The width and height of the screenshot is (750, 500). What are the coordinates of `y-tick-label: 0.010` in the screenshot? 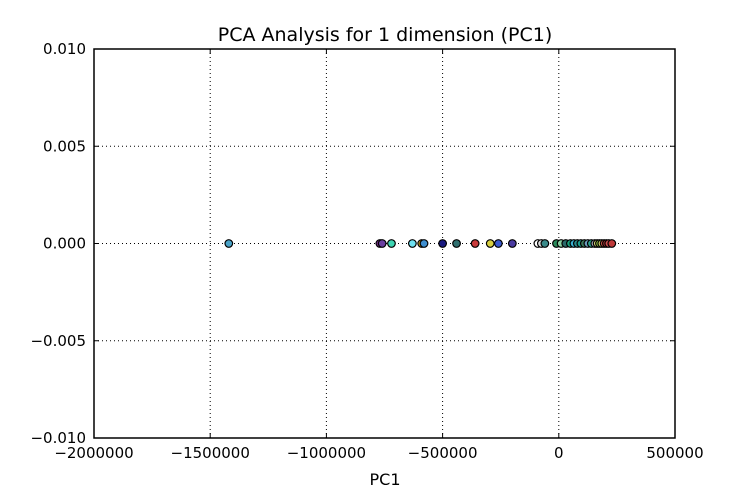 It's located at (64, 49).